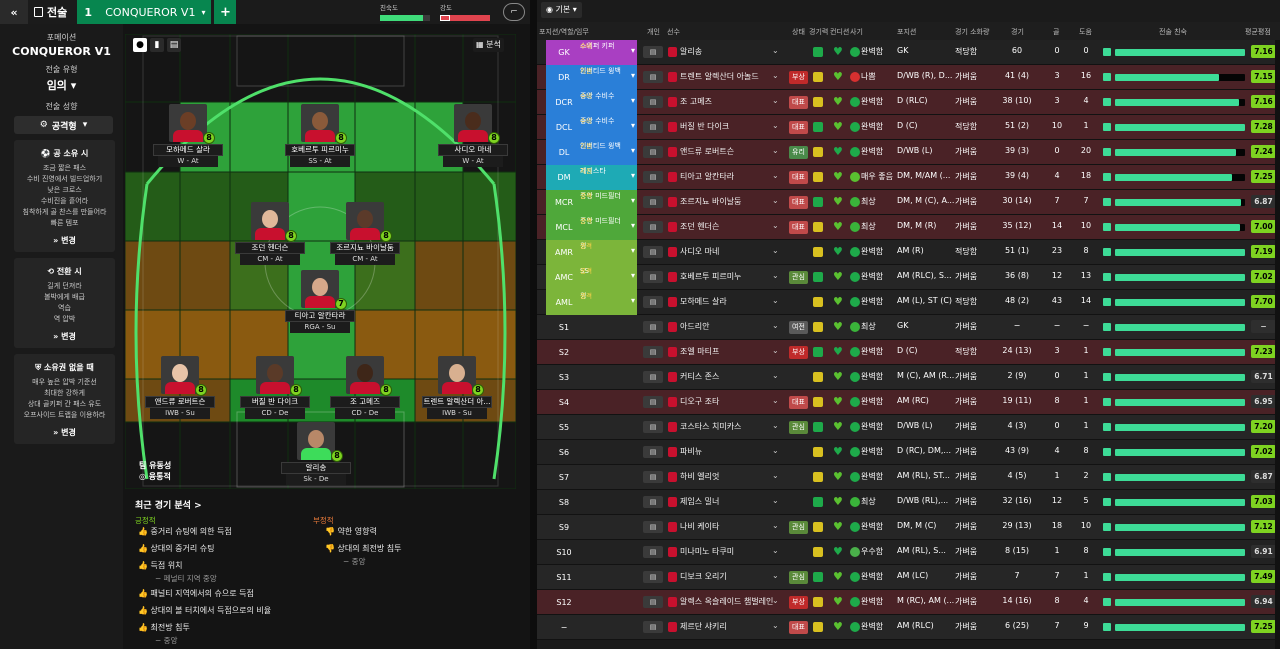 The image size is (1280, 649). Describe the element at coordinates (607, 202) in the screenshot. I see `role-duty: 중앙 미드필더 공격` at that location.